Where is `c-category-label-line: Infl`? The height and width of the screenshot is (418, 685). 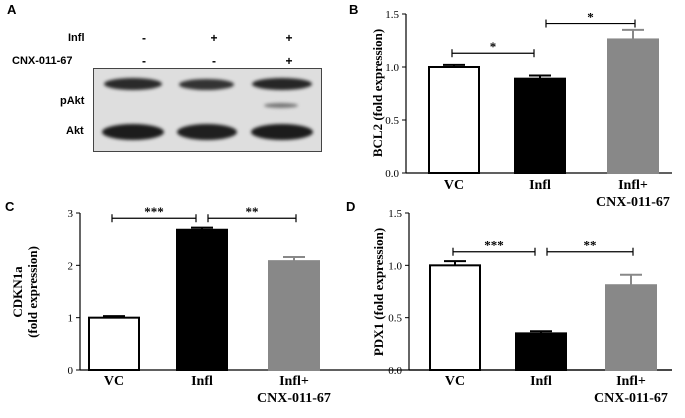 c-category-label-line: Infl is located at coordinates (202, 381).